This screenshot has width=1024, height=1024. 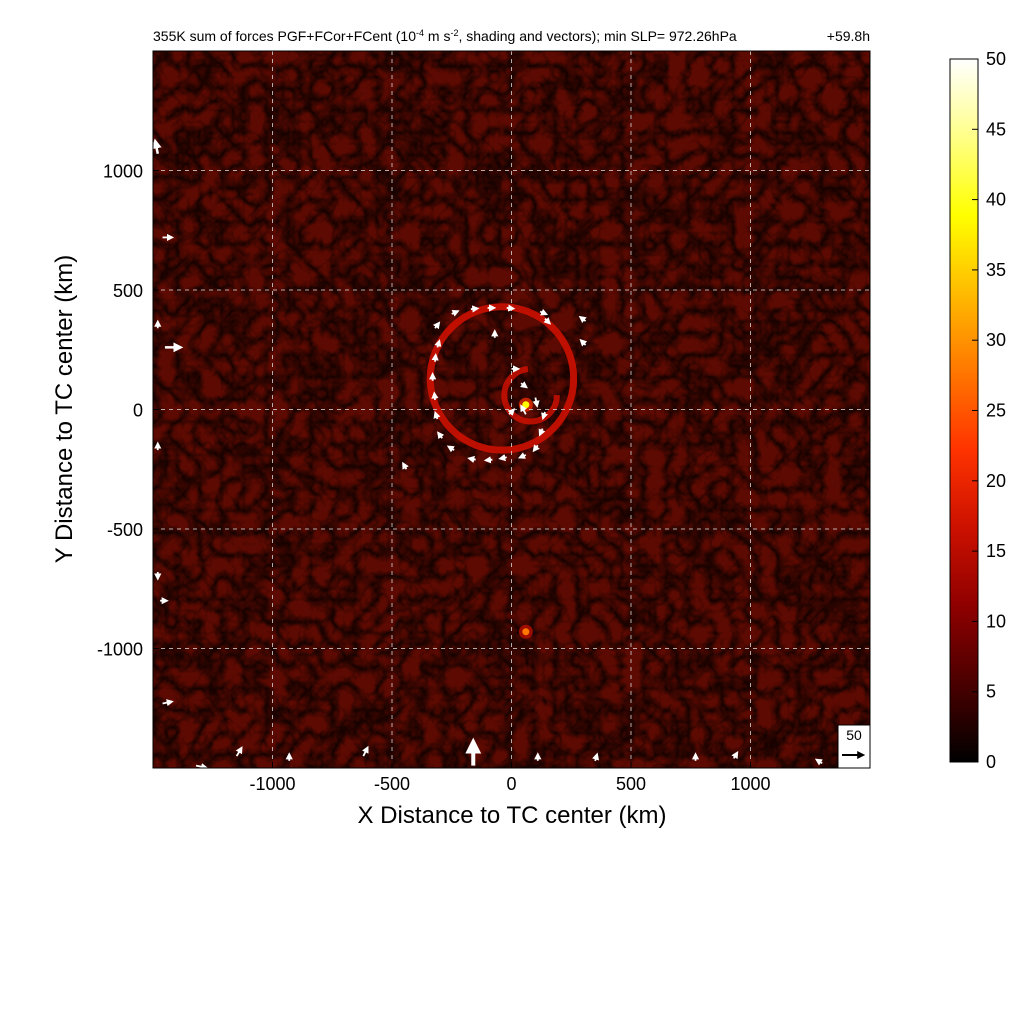 What do you see at coordinates (991, 762) in the screenshot?
I see `colorbar-tick-label: 0` at bounding box center [991, 762].